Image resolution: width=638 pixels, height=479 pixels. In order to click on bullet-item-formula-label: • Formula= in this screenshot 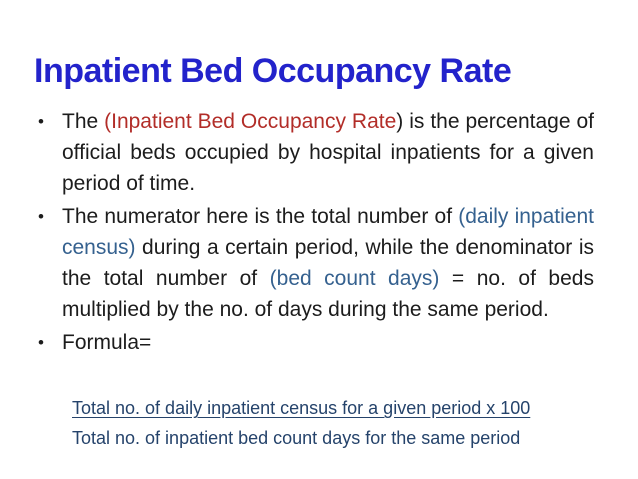, I will do `click(315, 342)`.